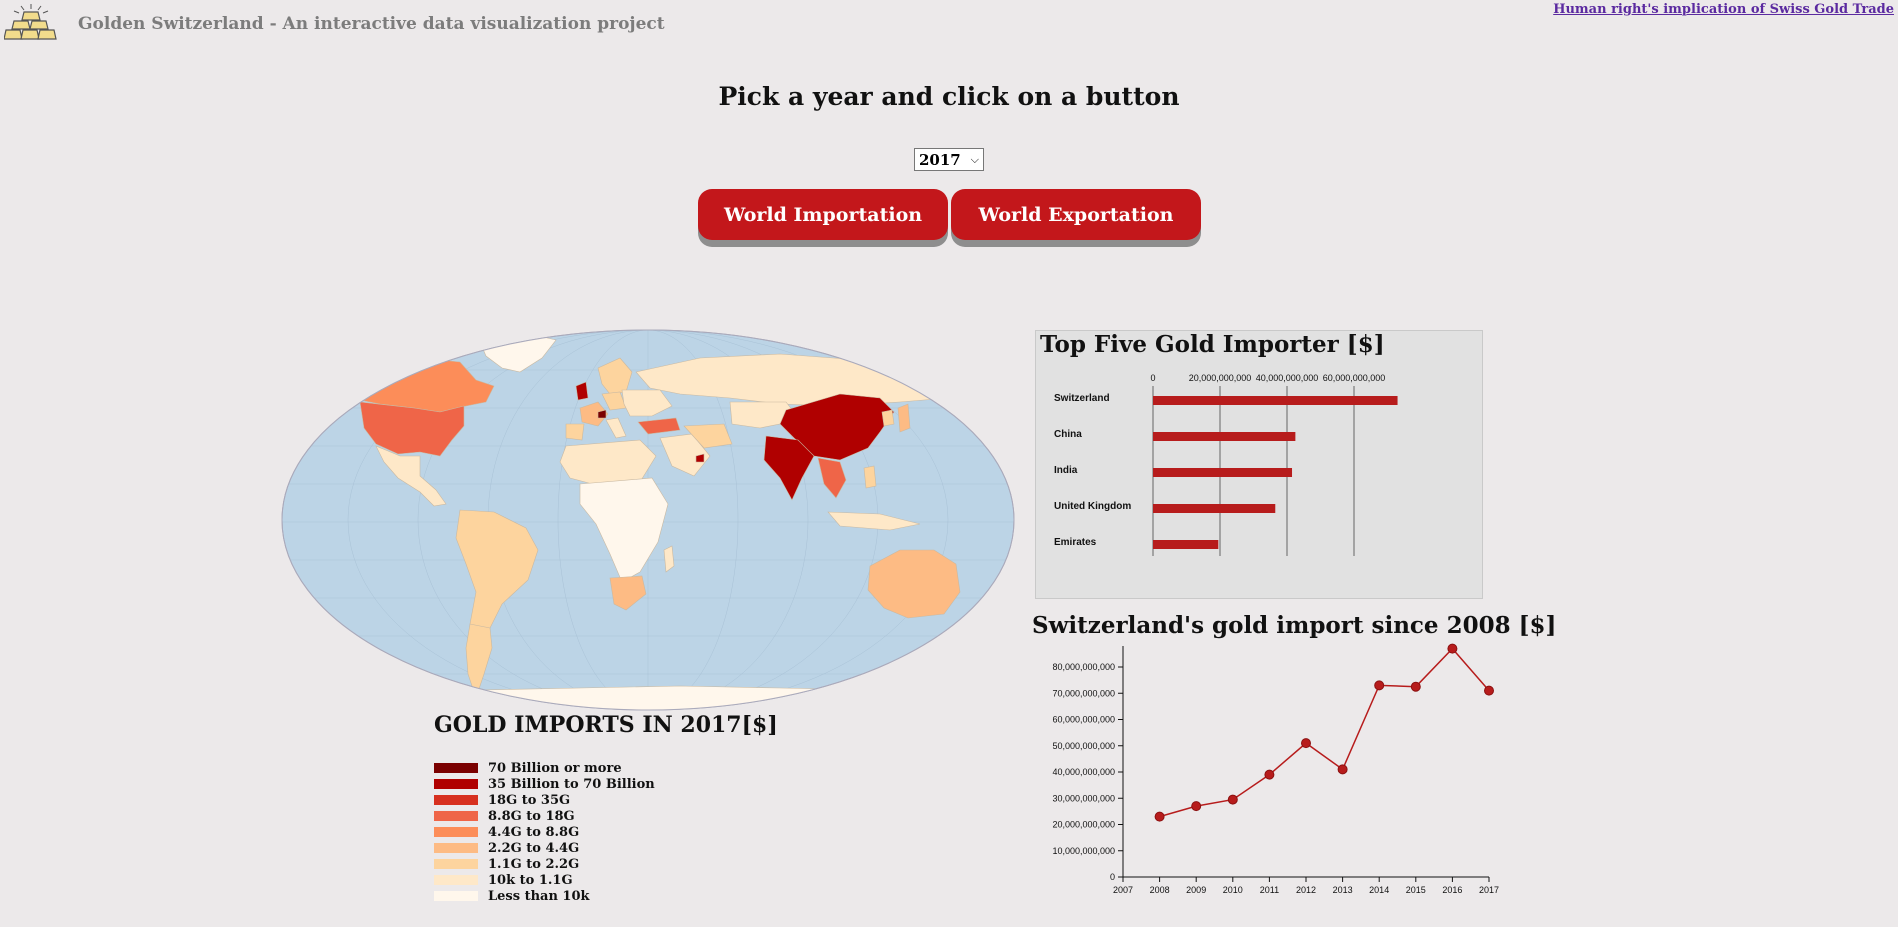  What do you see at coordinates (616, 428) in the screenshot?
I see `country-italy` at bounding box center [616, 428].